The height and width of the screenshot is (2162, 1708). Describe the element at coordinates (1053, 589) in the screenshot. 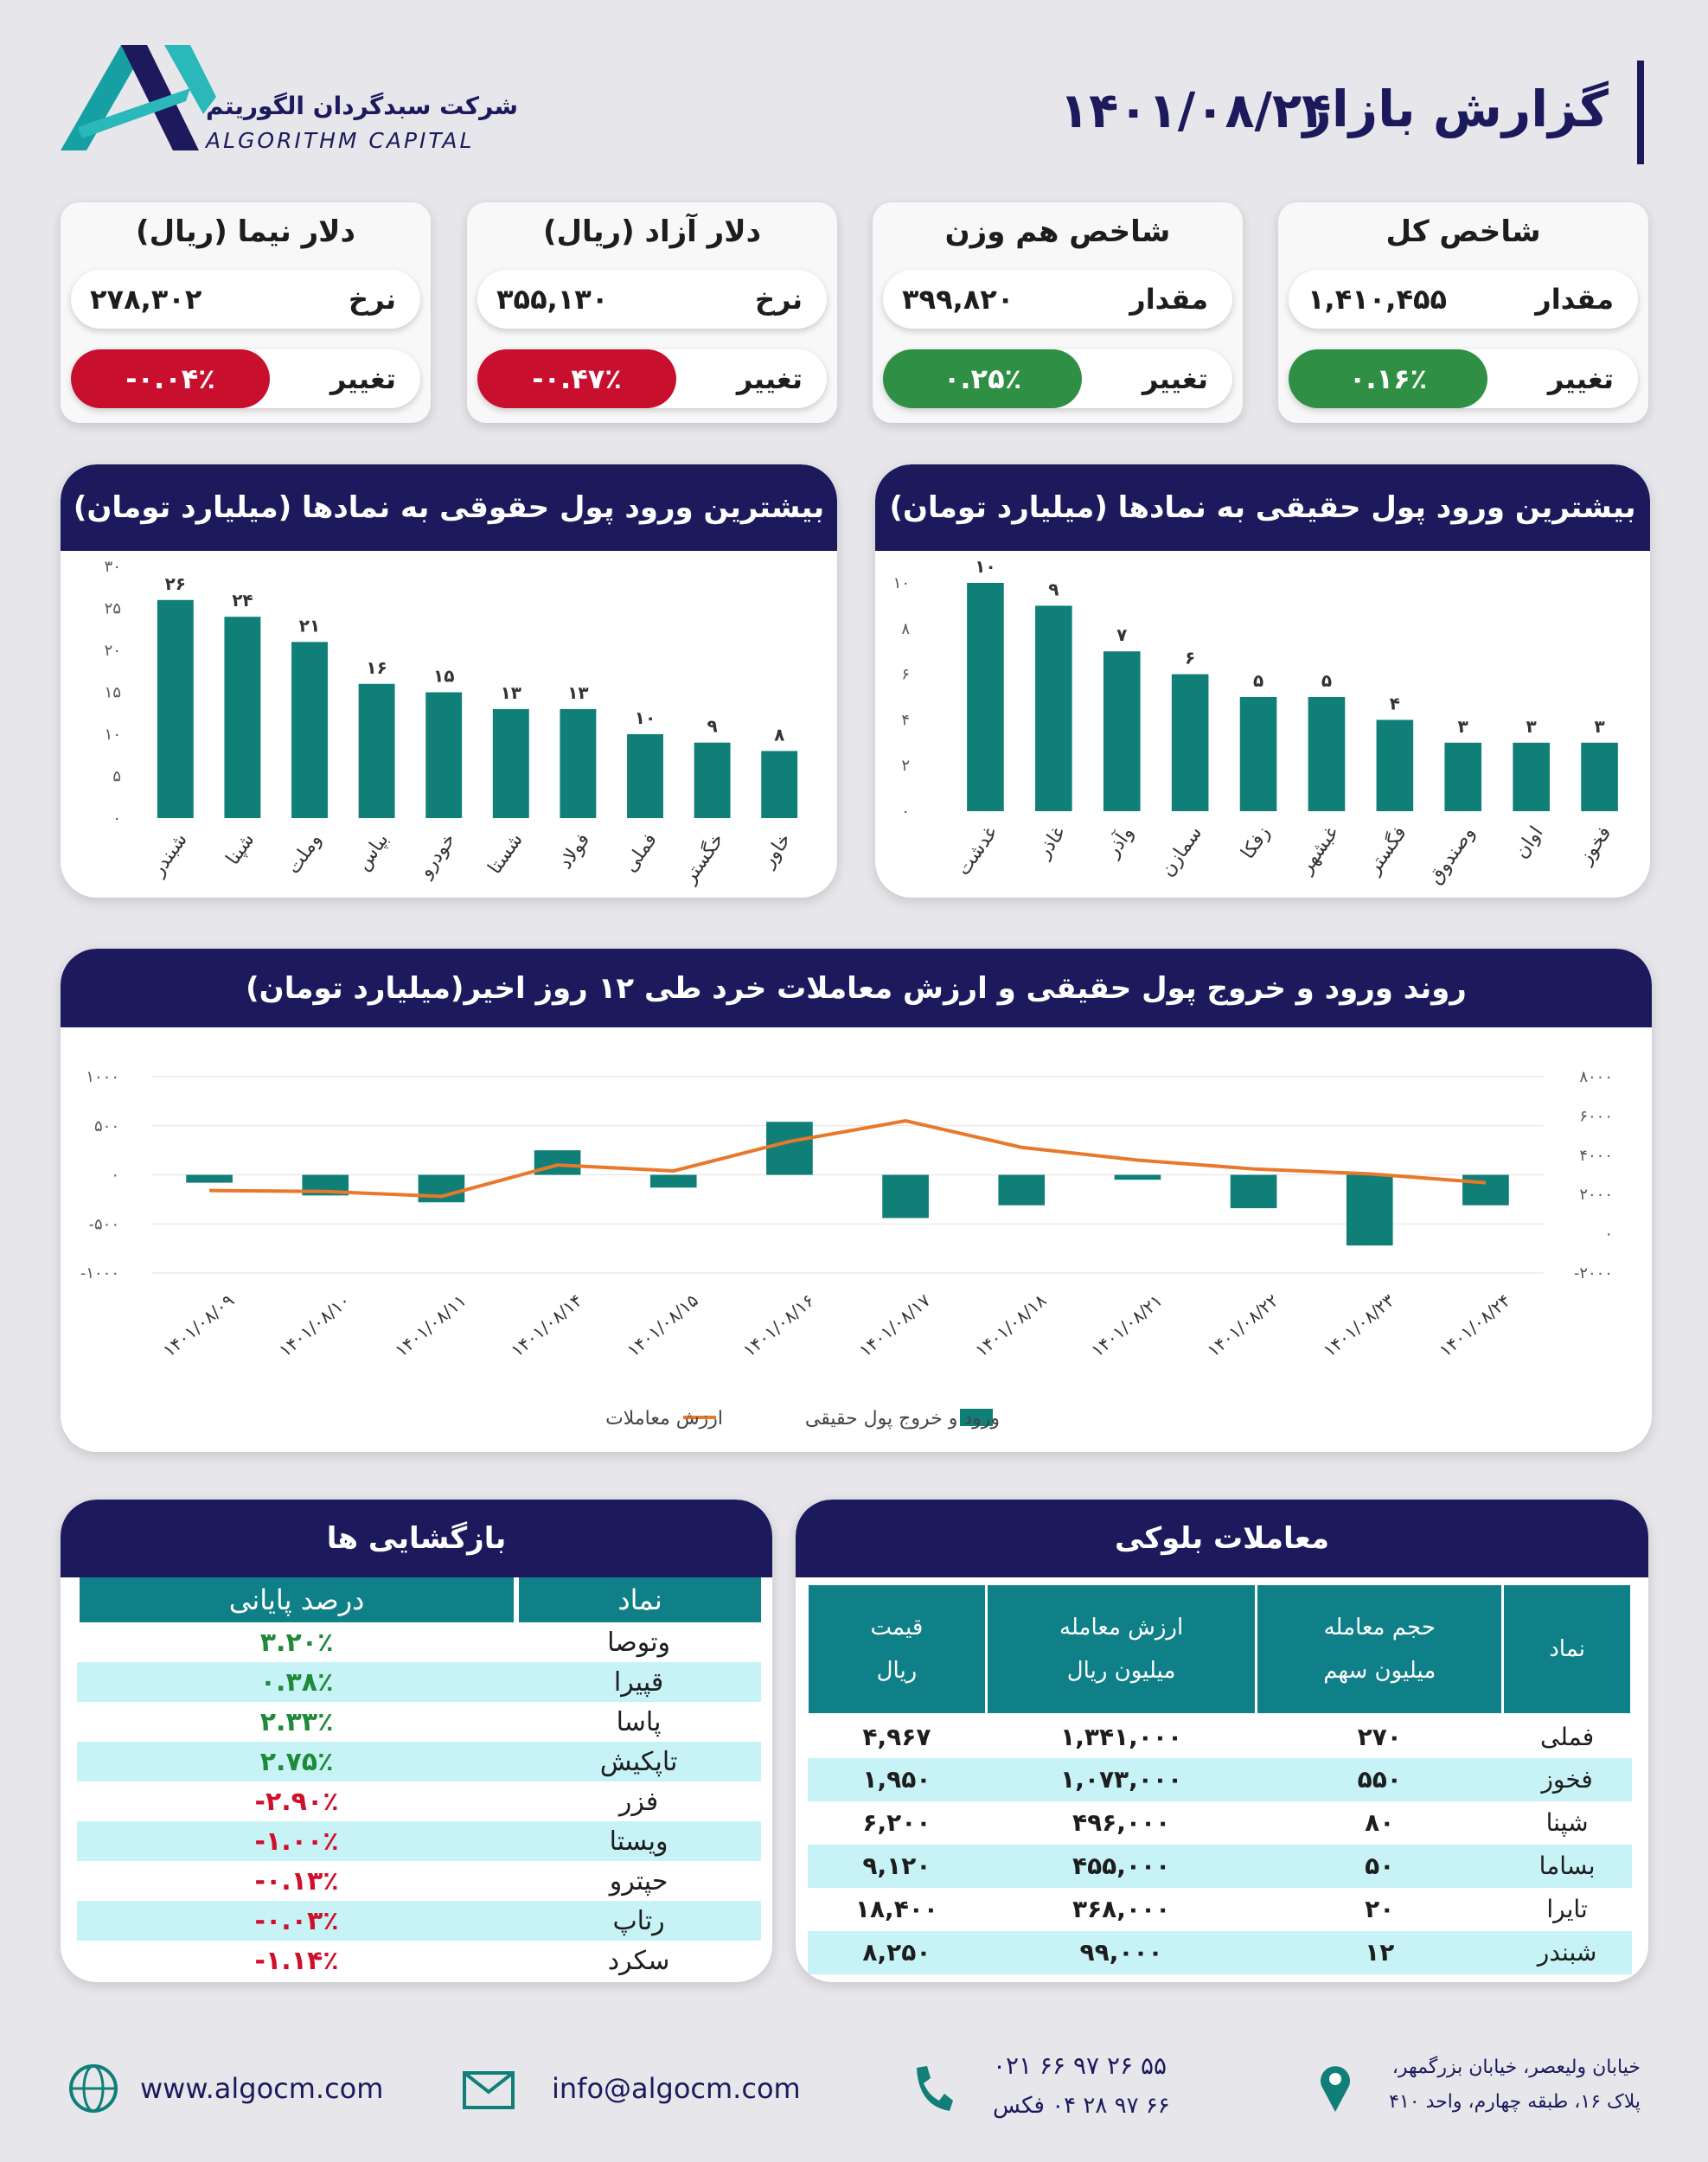

I see `data-label: ۹` at that location.